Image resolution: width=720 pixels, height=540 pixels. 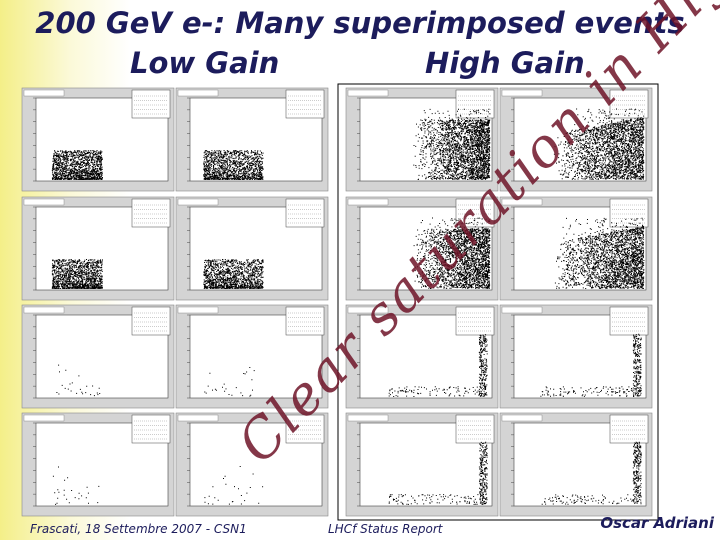 I want to click on column-heading: Low Gain, so click(x=205, y=63).